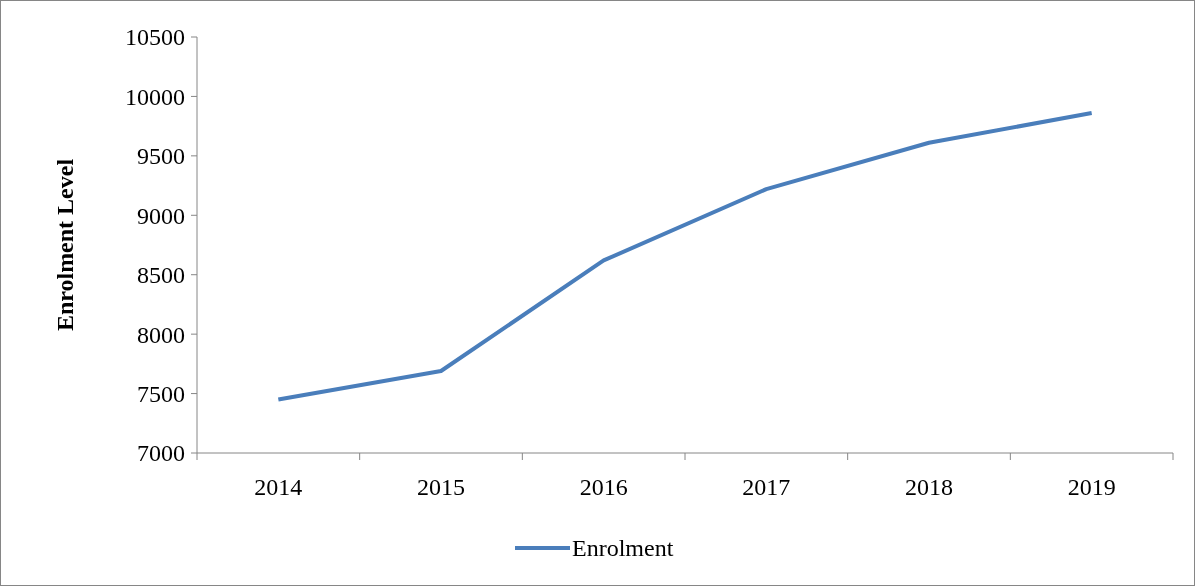  Describe the element at coordinates (155, 37) in the screenshot. I see `y-tick-label: 10500` at that location.